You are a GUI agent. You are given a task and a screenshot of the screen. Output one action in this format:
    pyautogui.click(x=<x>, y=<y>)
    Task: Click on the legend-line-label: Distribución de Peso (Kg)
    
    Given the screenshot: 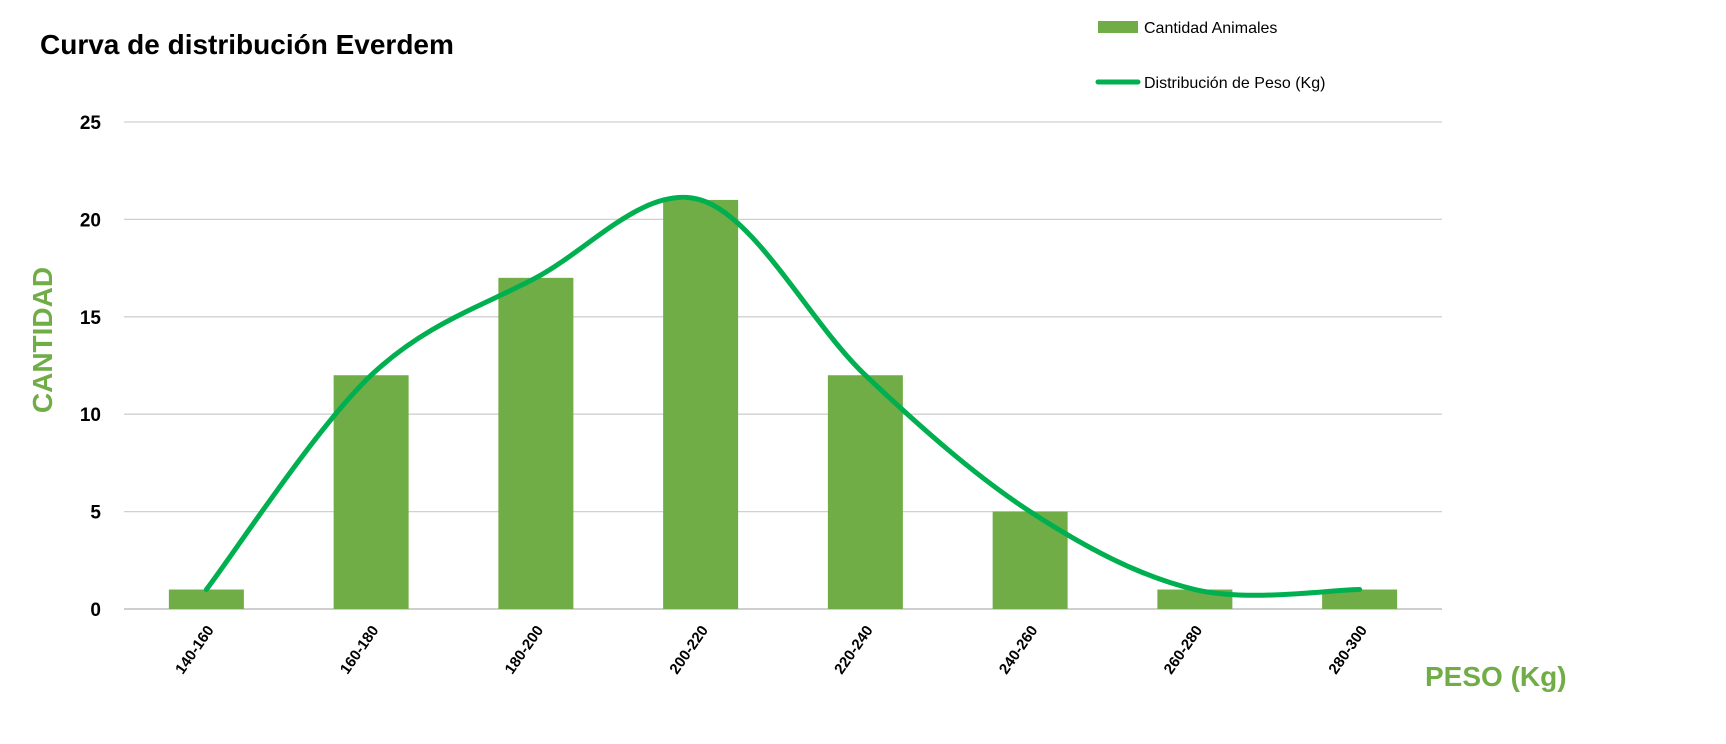 What is the action you would take?
    pyautogui.click(x=1234, y=83)
    